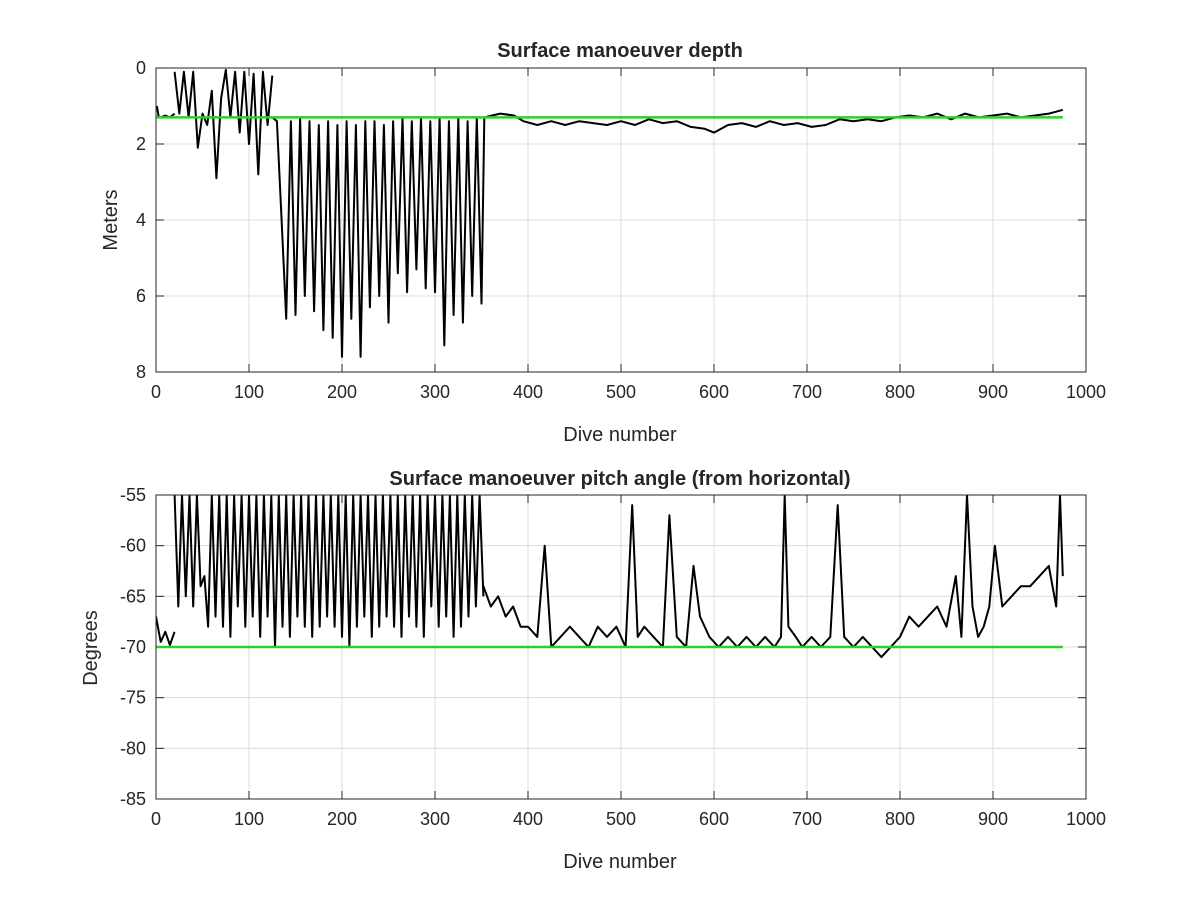  Describe the element at coordinates (133, 596) in the screenshot. I see `pitch-chart-ytick-label: -65` at that location.